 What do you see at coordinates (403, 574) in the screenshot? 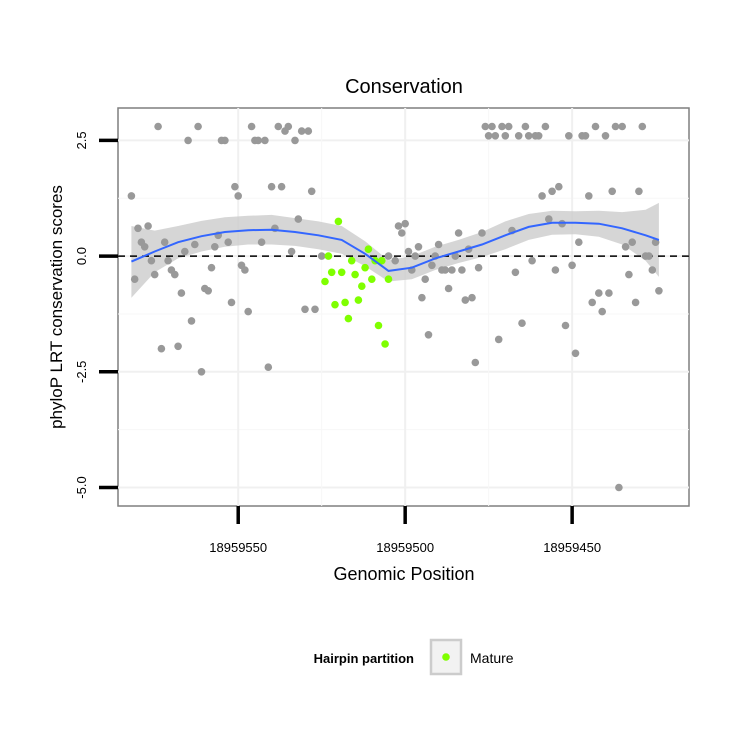
I see `x-axis-label: Genomic Position` at bounding box center [403, 574].